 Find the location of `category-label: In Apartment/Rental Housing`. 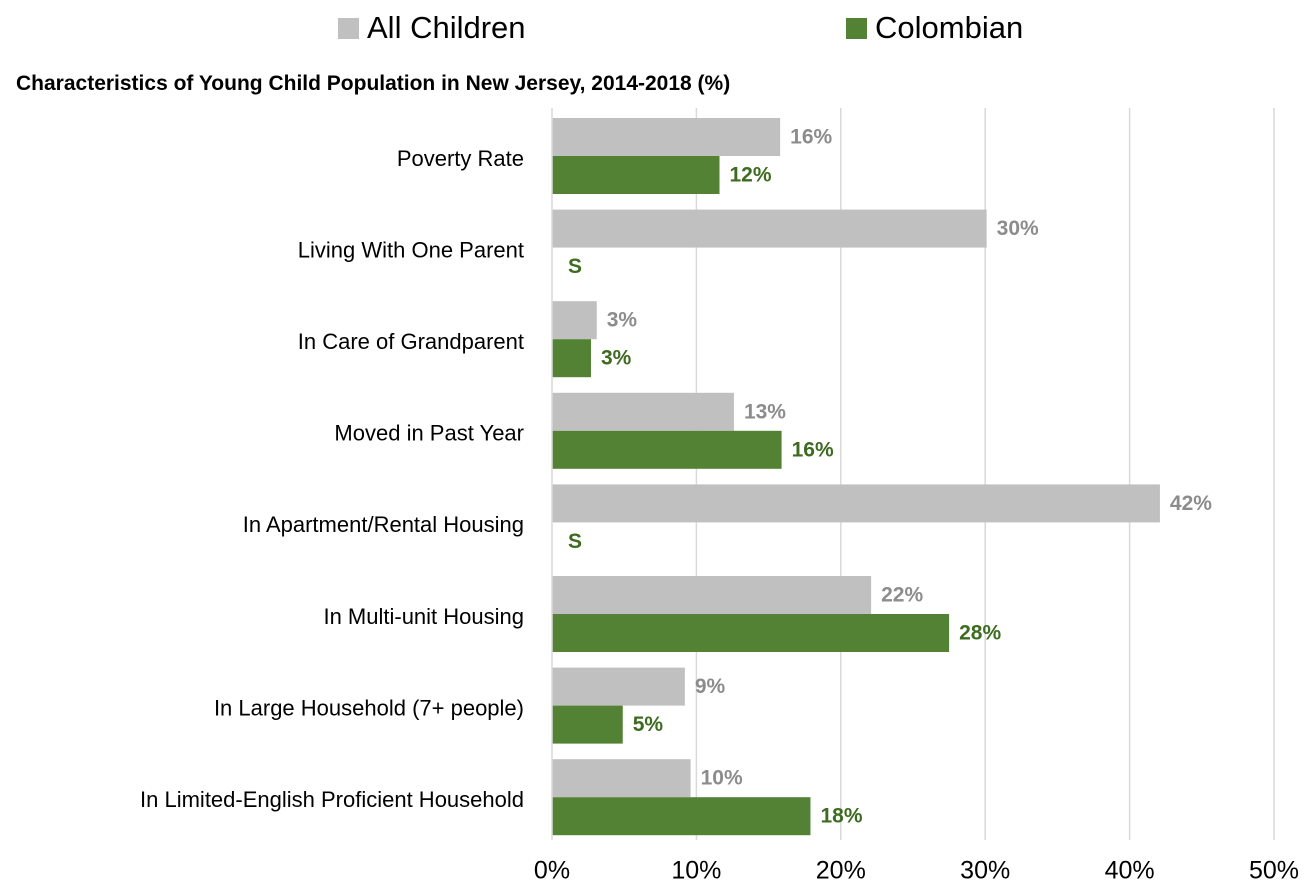

category-label: In Apartment/Rental Housing is located at coordinates (383, 524).